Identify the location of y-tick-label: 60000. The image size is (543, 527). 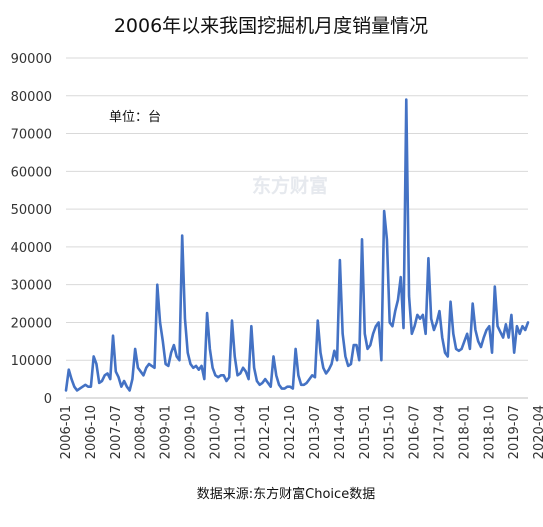
(31, 172).